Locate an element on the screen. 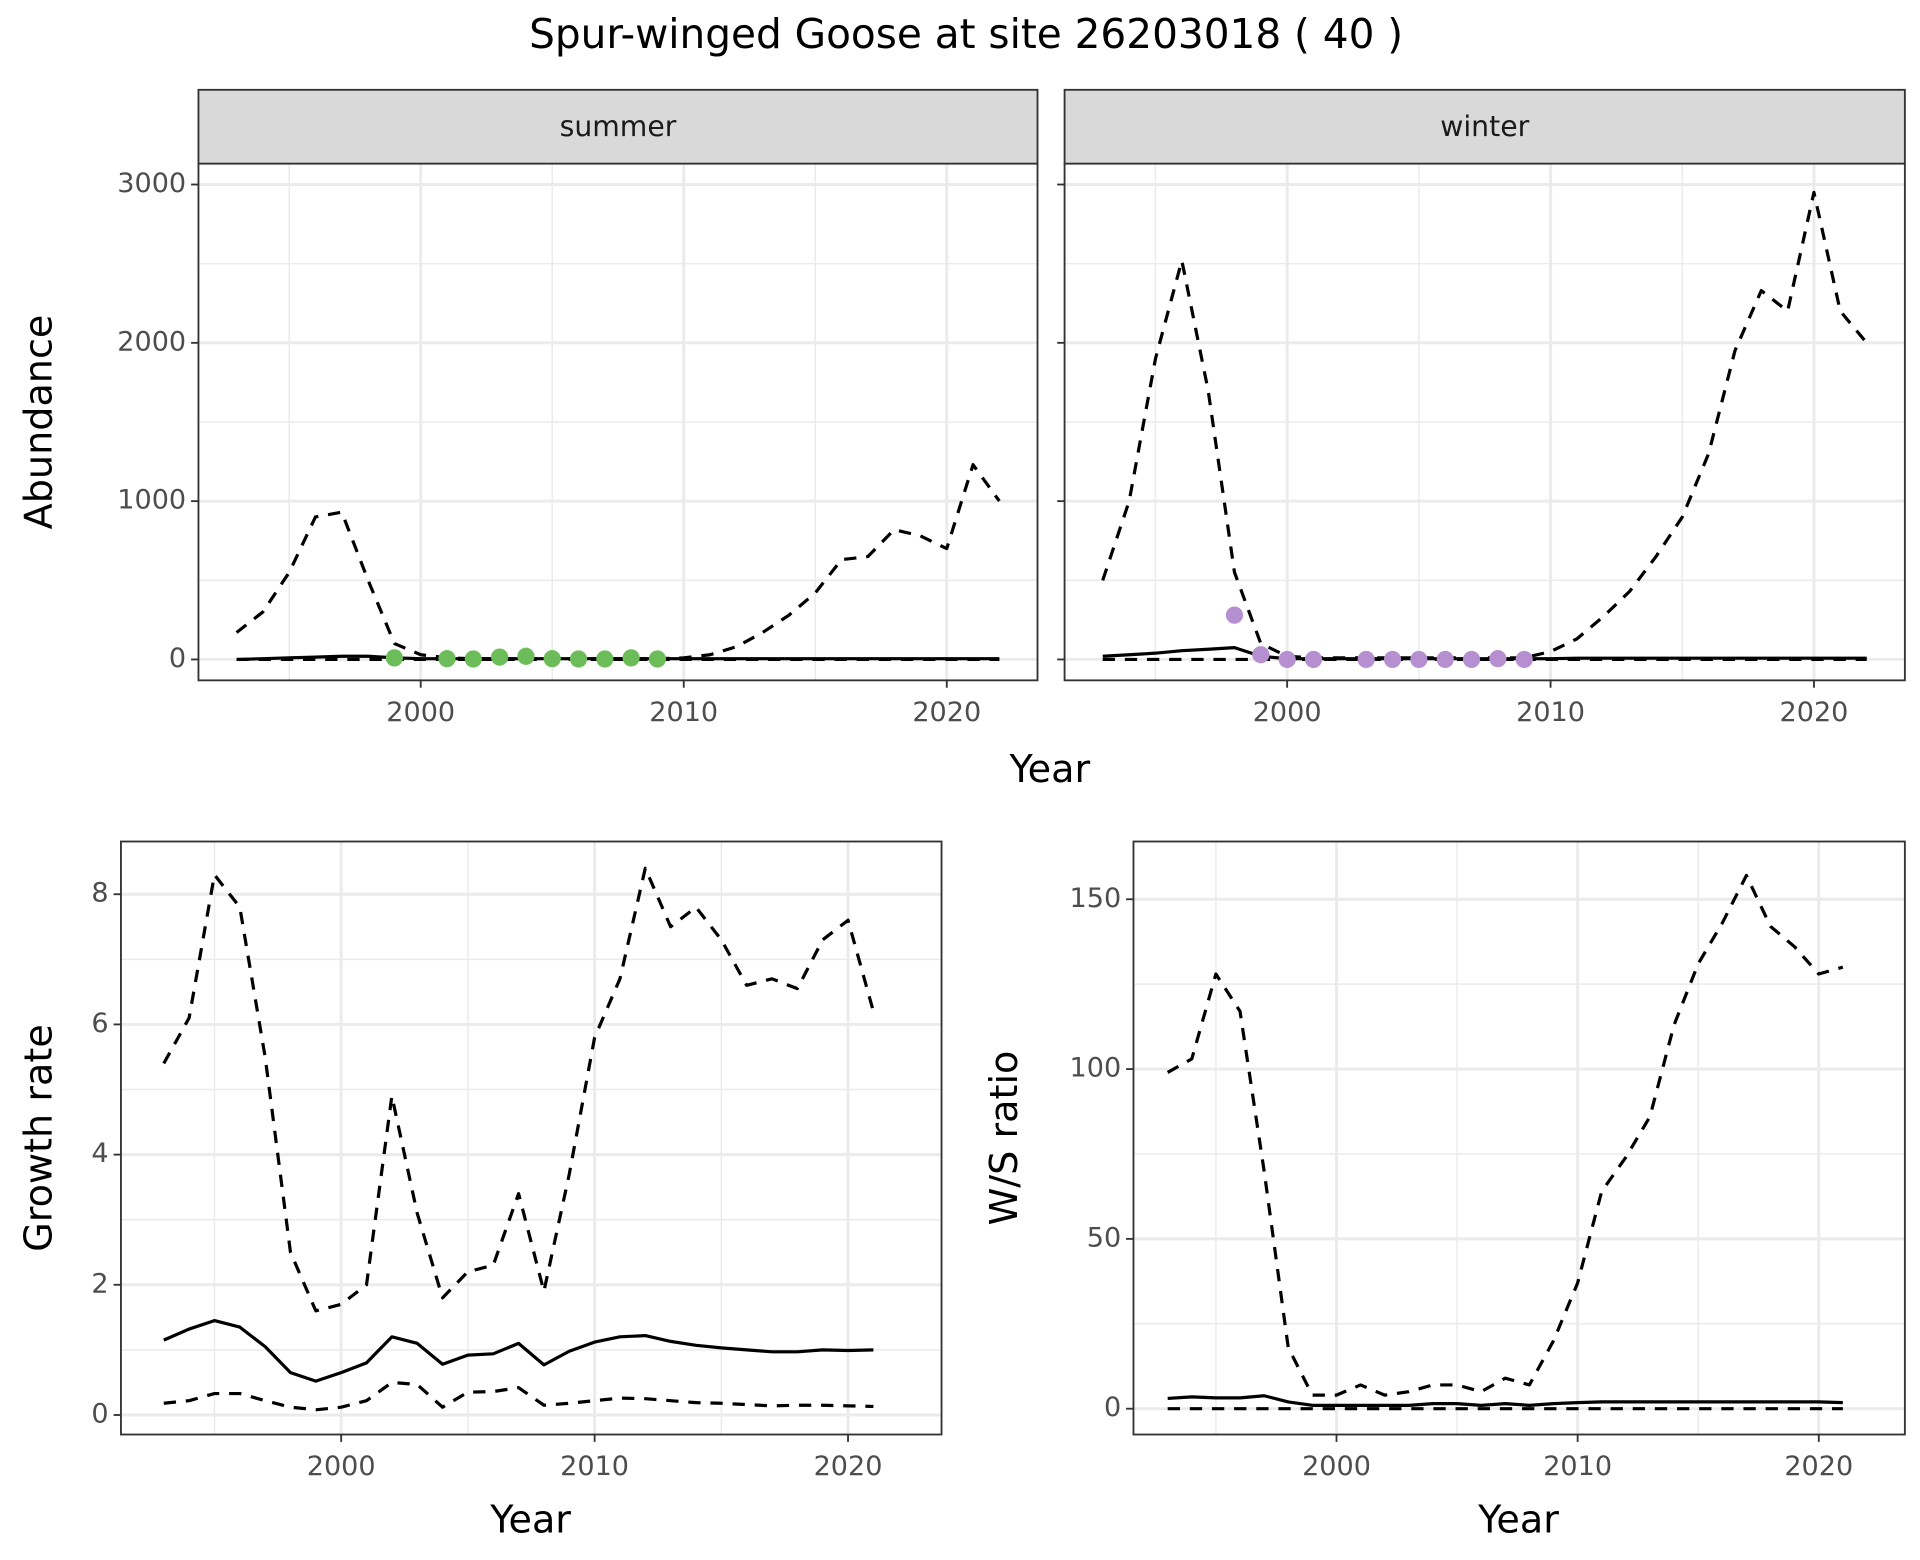 This screenshot has height=1560, width=1920. y-tick-label: 100 is located at coordinates (1096, 1068).